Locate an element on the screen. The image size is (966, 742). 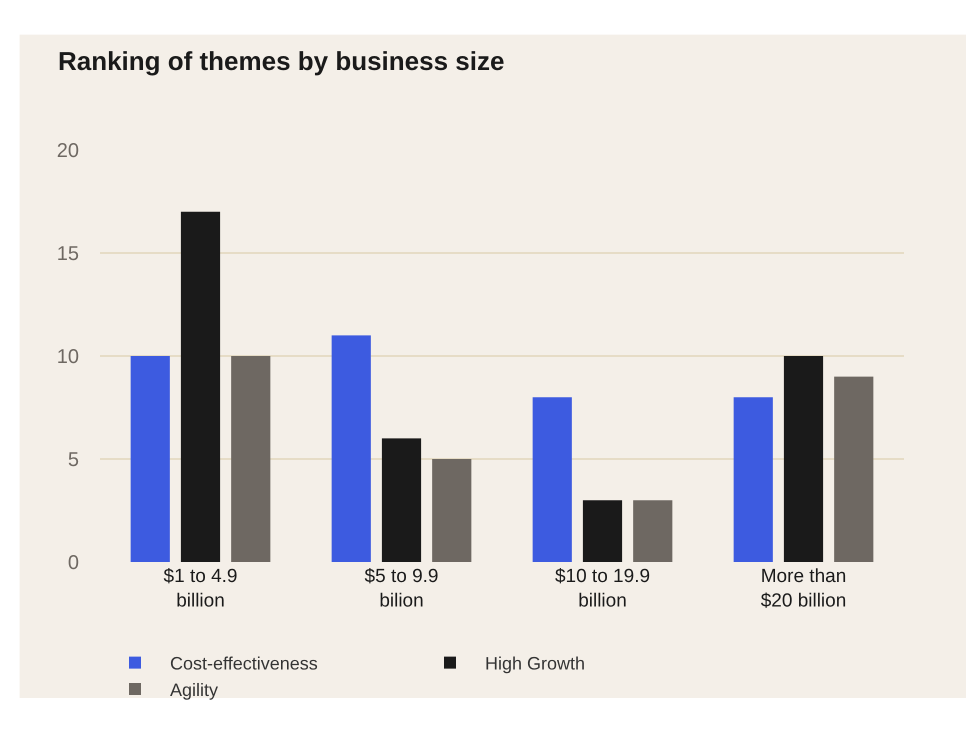
legend-label: Agility is located at coordinates (194, 690).